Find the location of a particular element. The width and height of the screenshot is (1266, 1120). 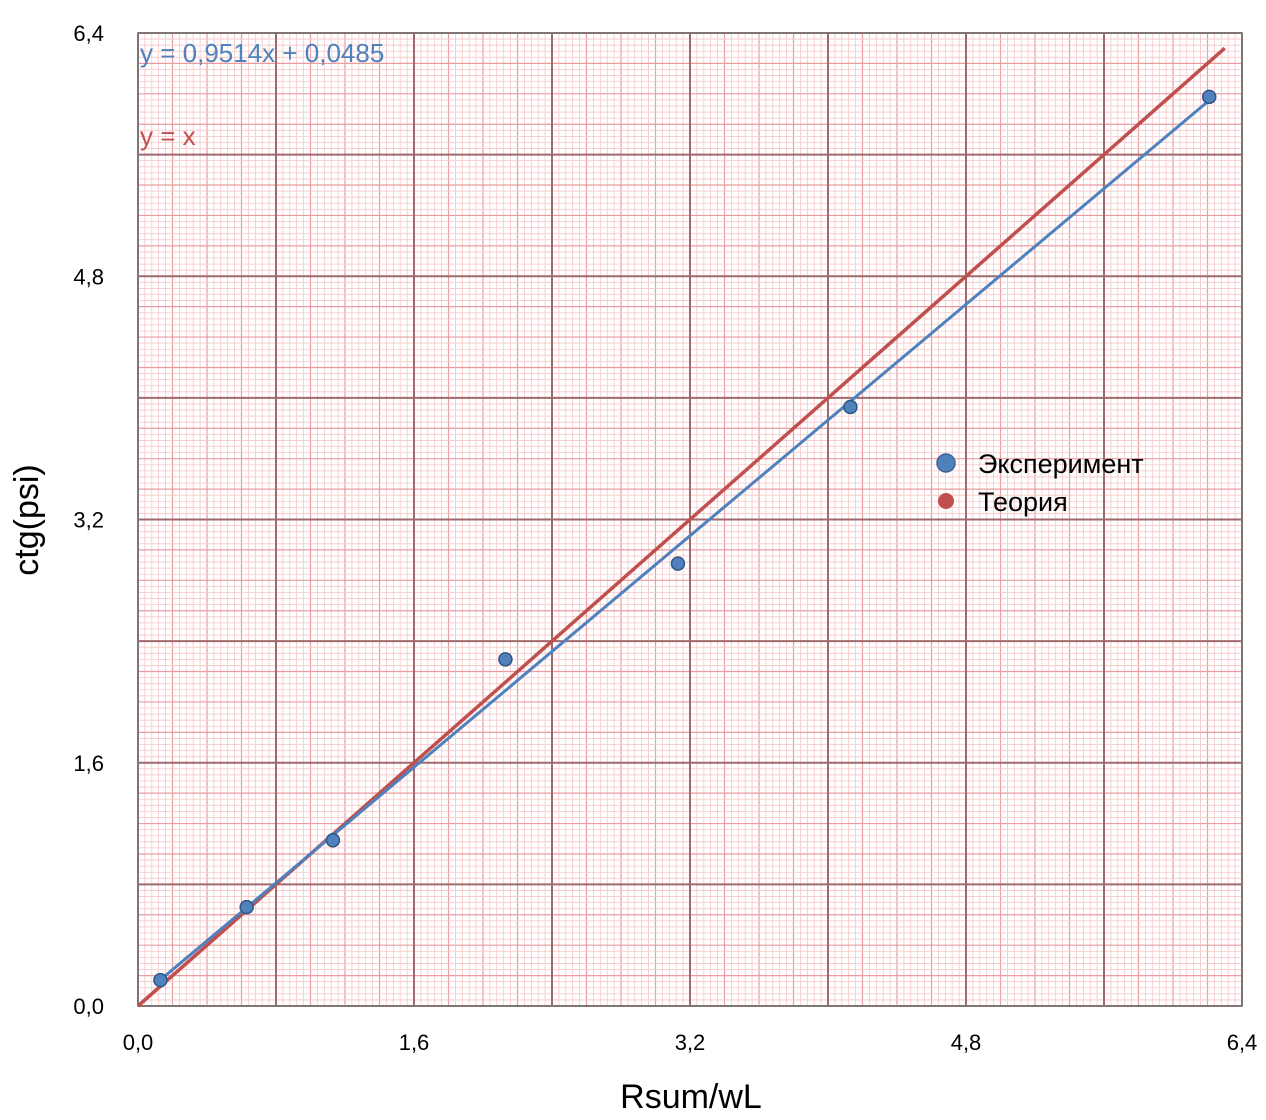

x-tick-label: 6,4 is located at coordinates (1242, 1042).